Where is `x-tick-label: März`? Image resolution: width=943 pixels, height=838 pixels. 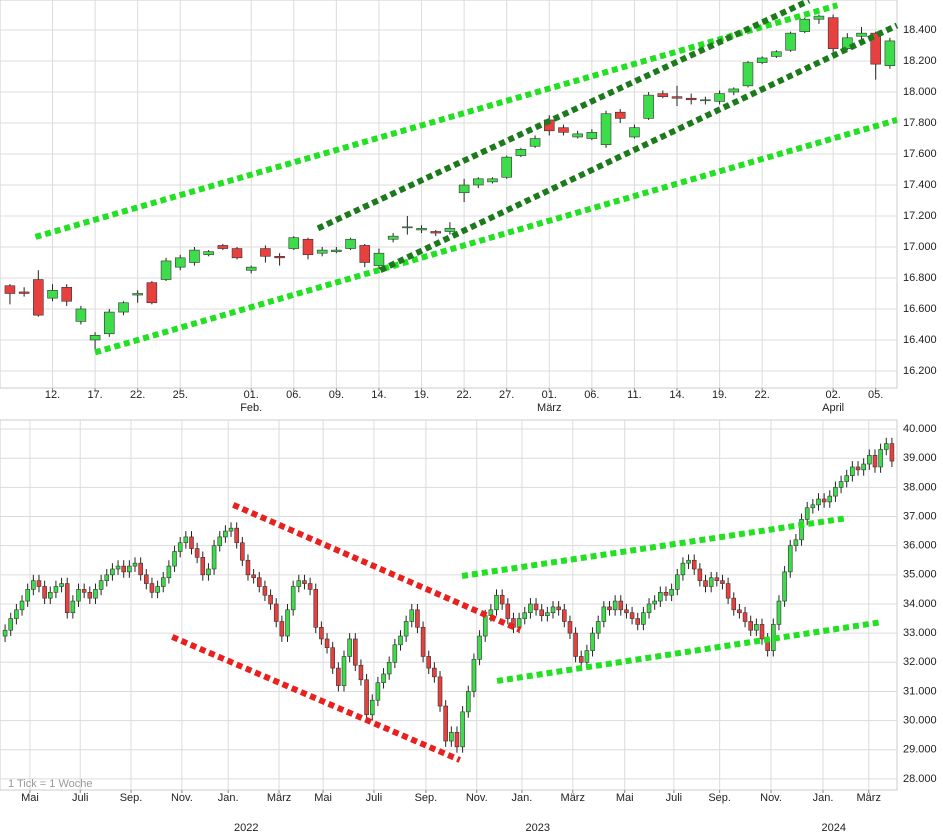 x-tick-label: März is located at coordinates (573, 798).